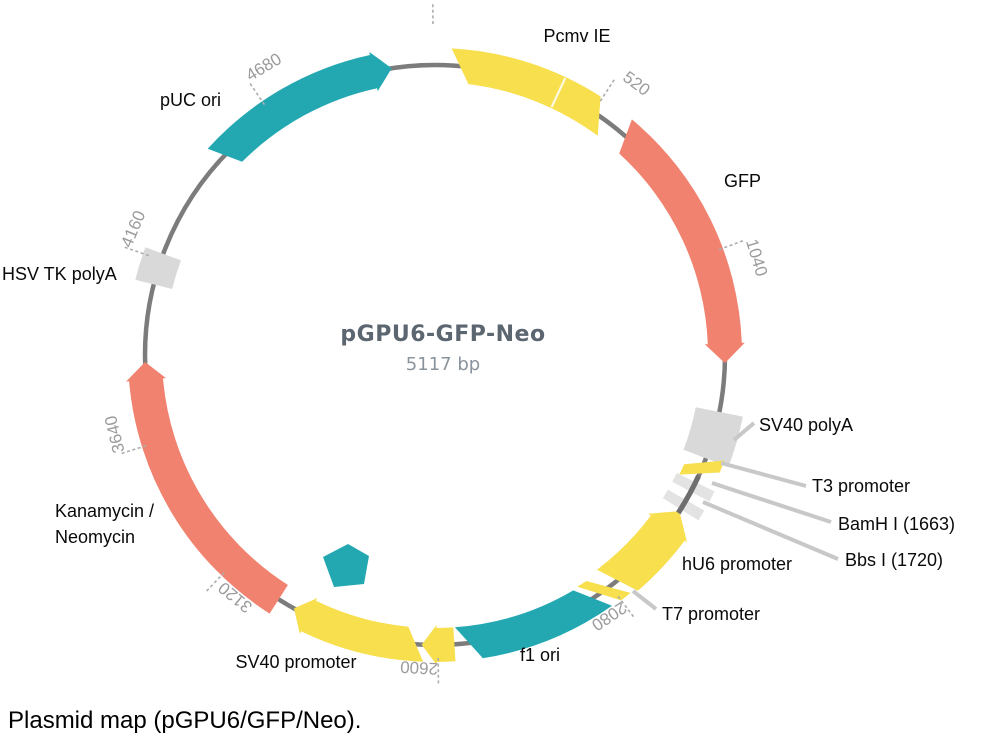 The image size is (982, 744). Describe the element at coordinates (558, 92) in the screenshot. I see `feature-divider-pcmv-ie` at that location.